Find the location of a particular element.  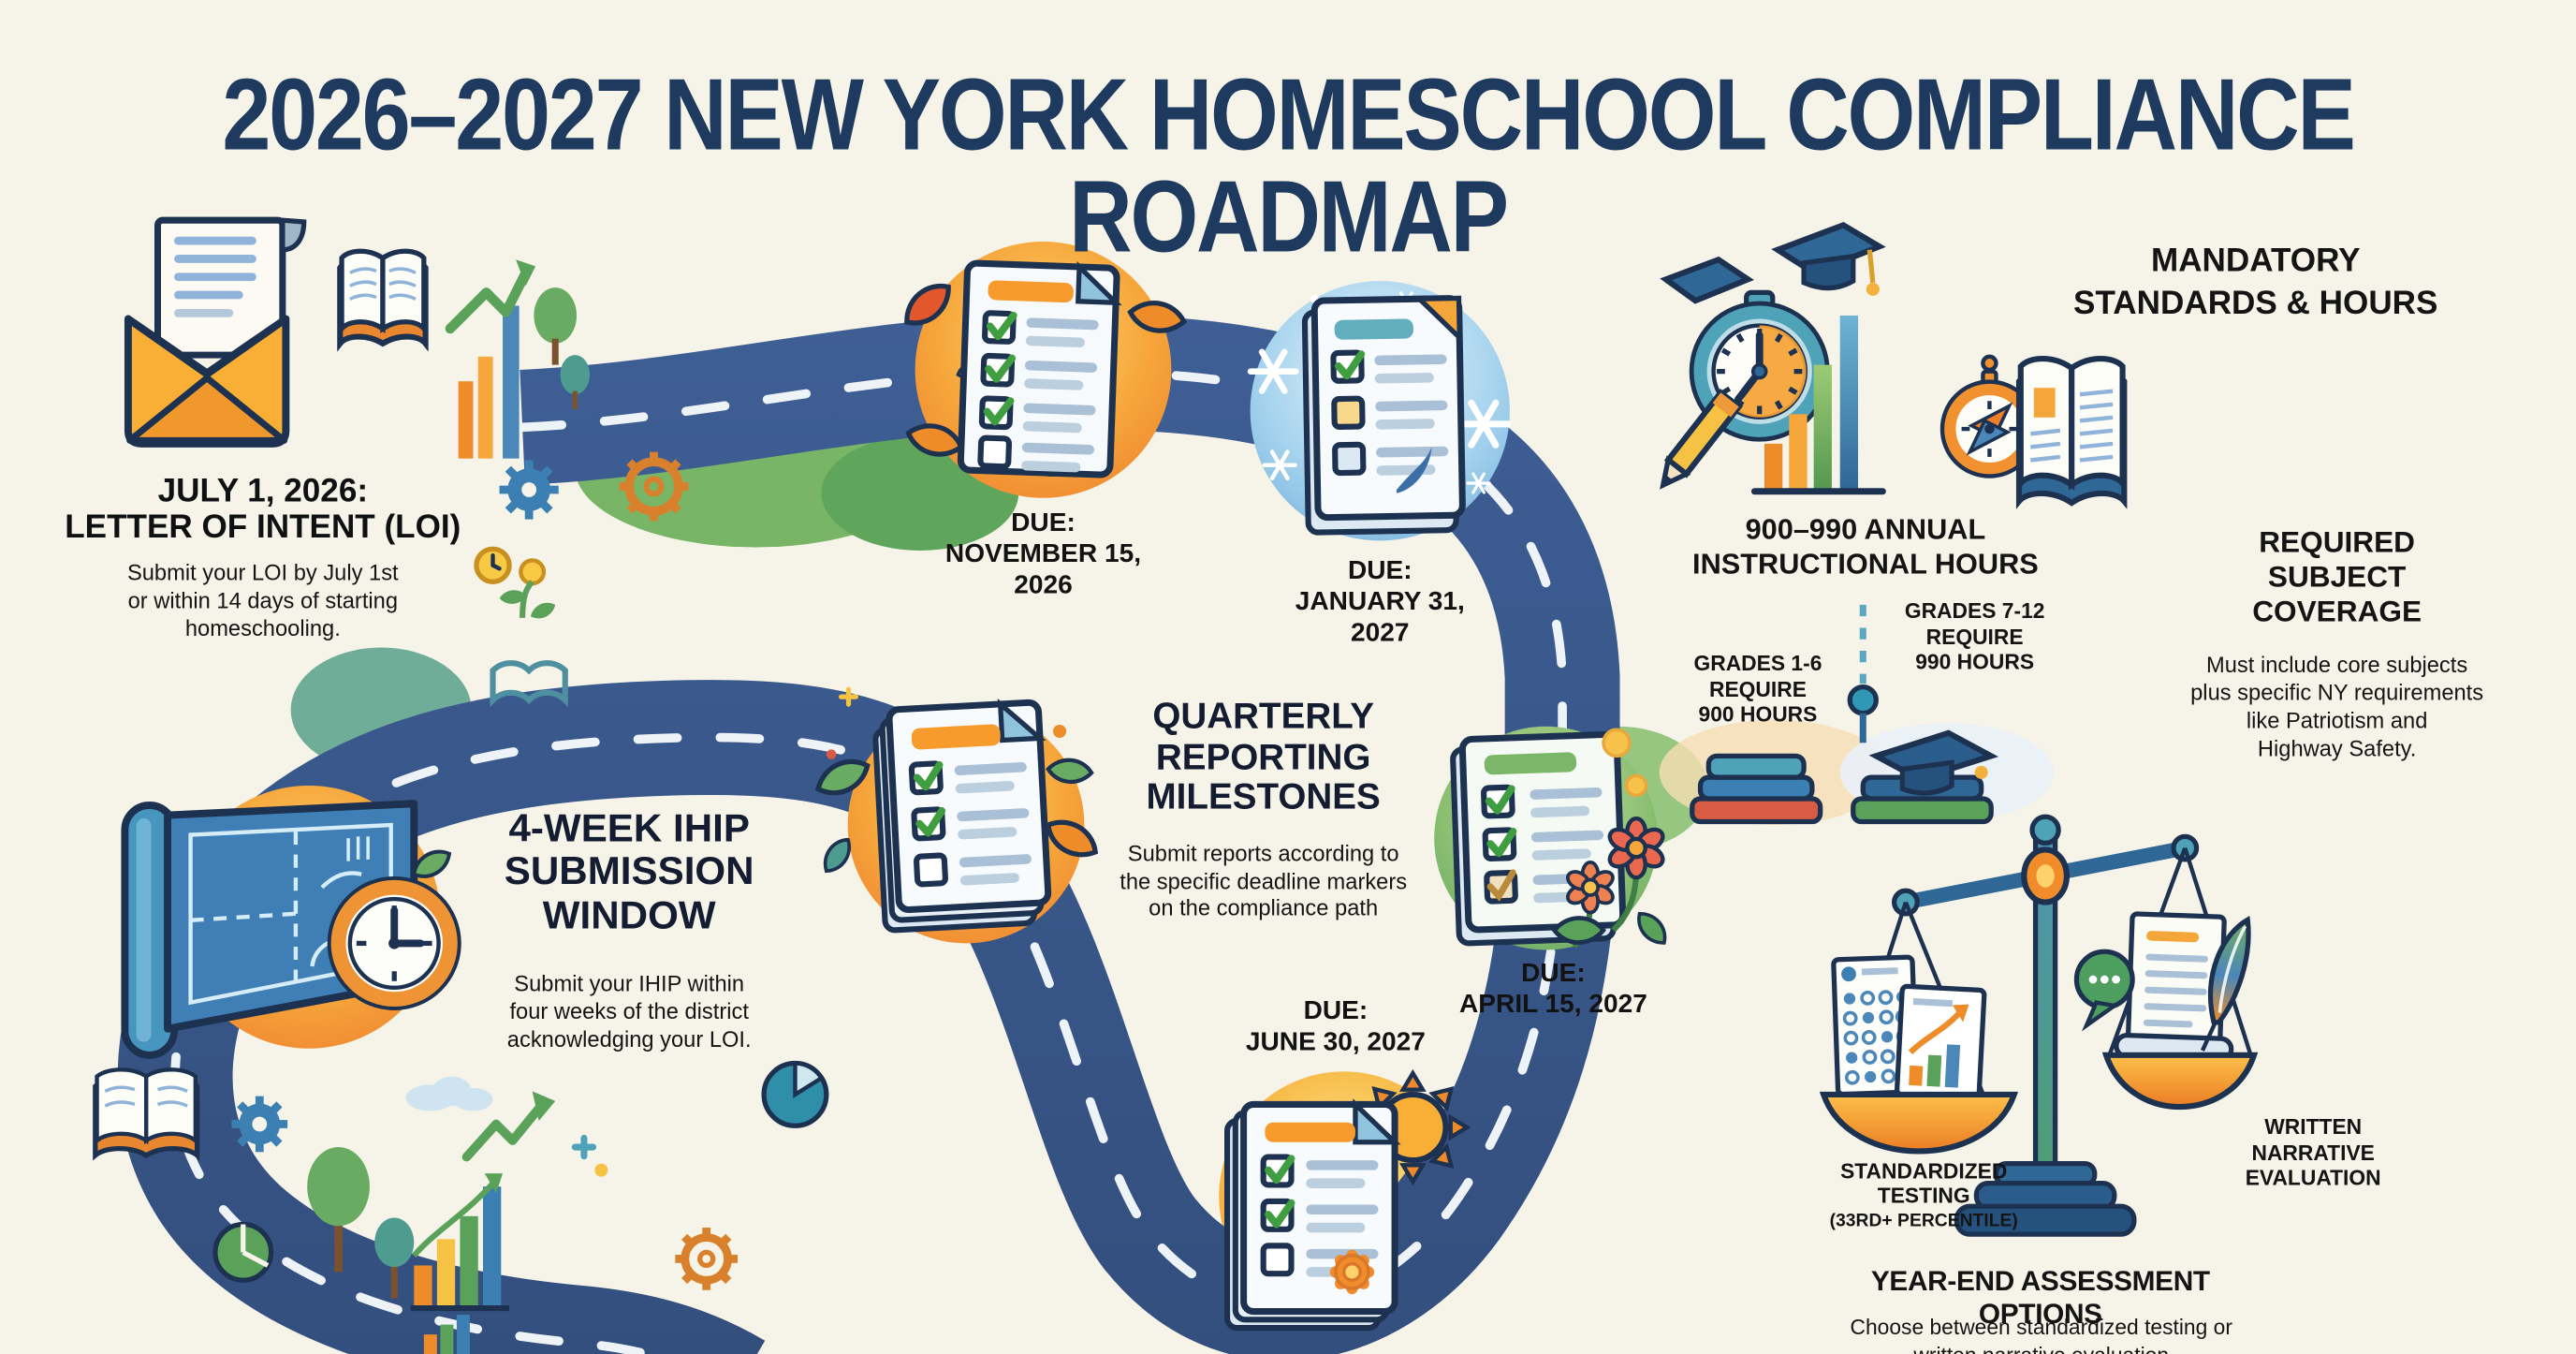

january-milestone is located at coordinates (1380, 411).